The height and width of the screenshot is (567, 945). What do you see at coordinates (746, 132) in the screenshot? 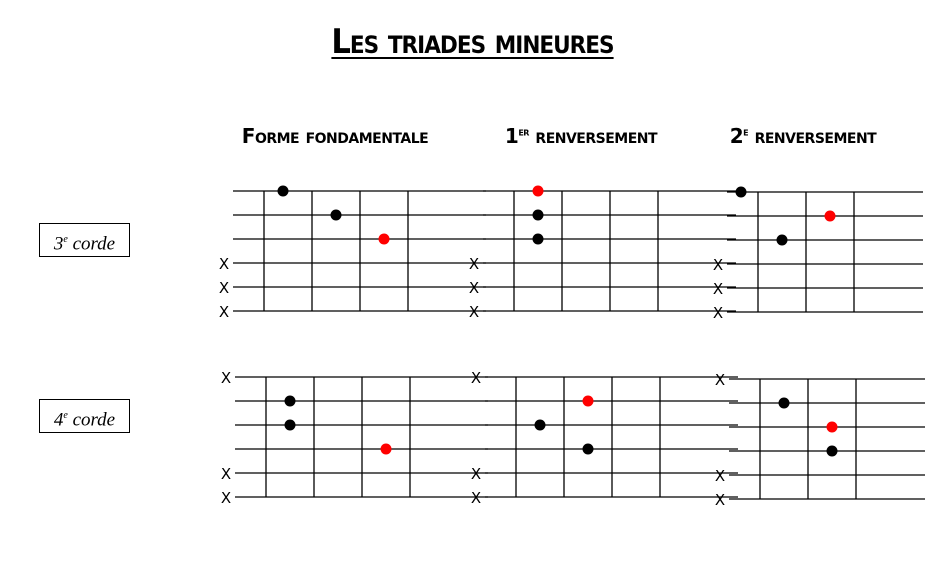
I see `header-sup: e` at bounding box center [746, 132].